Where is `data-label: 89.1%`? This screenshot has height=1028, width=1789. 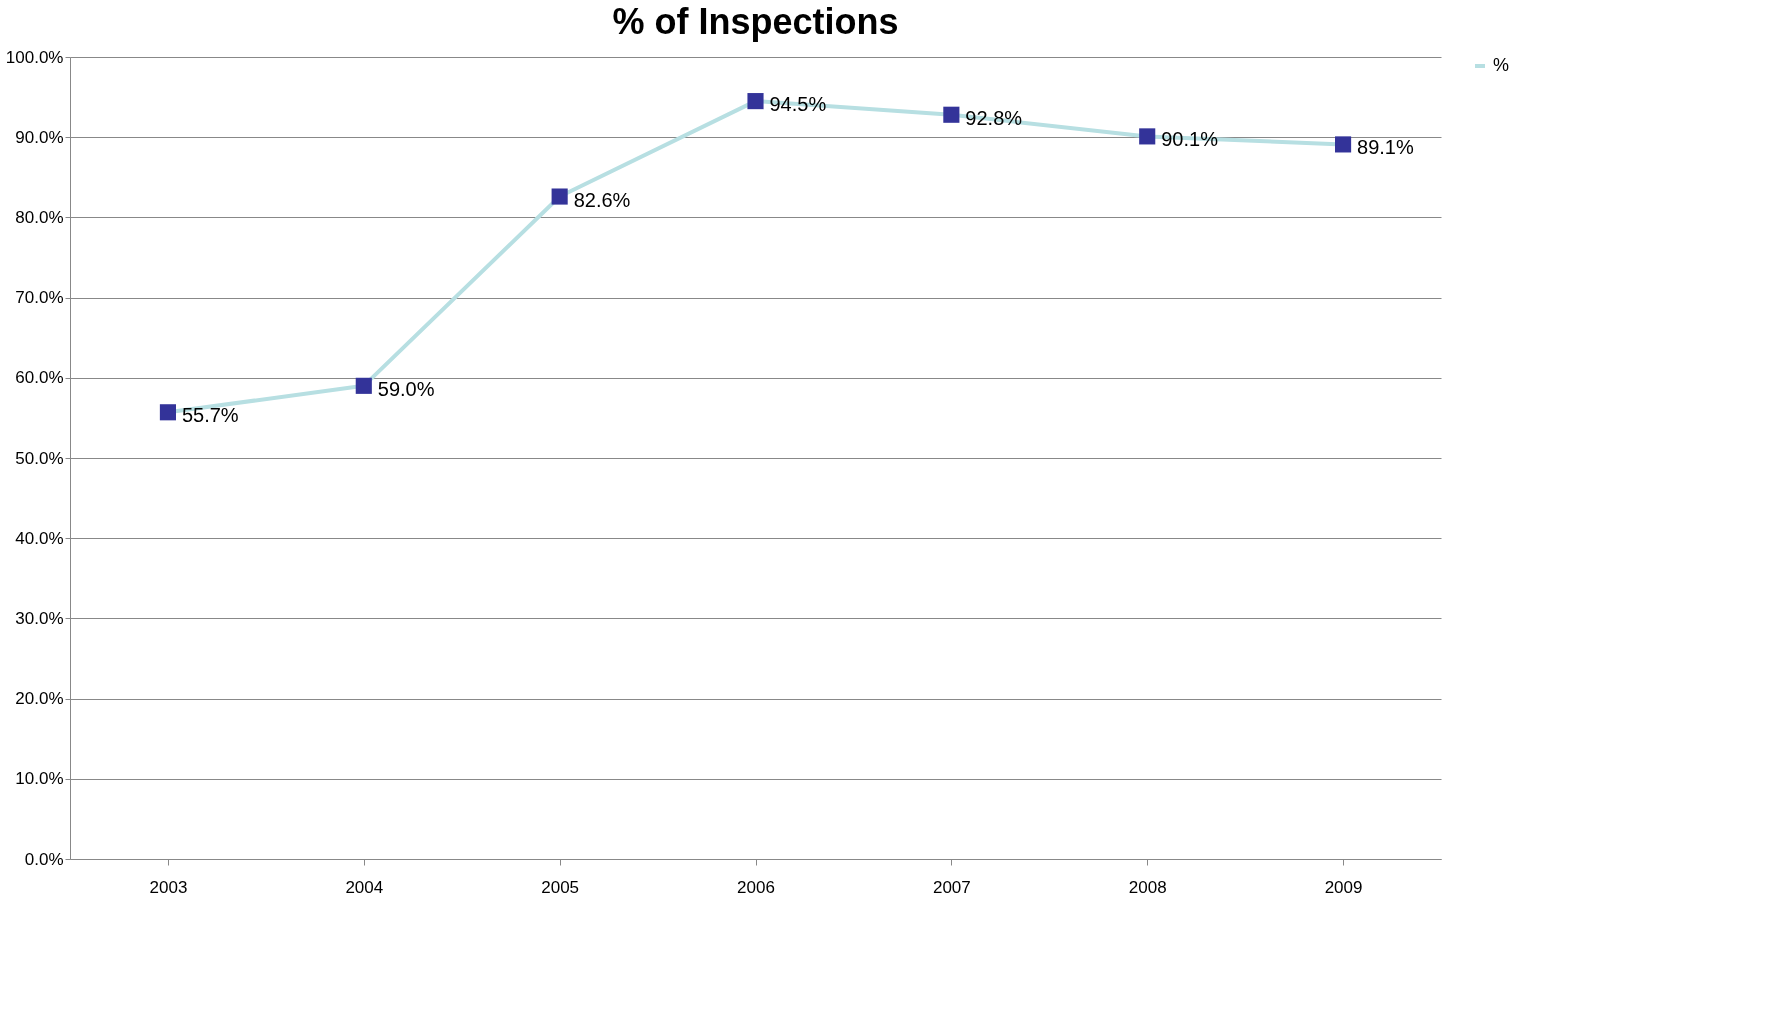
data-label: 89.1% is located at coordinates (1385, 147).